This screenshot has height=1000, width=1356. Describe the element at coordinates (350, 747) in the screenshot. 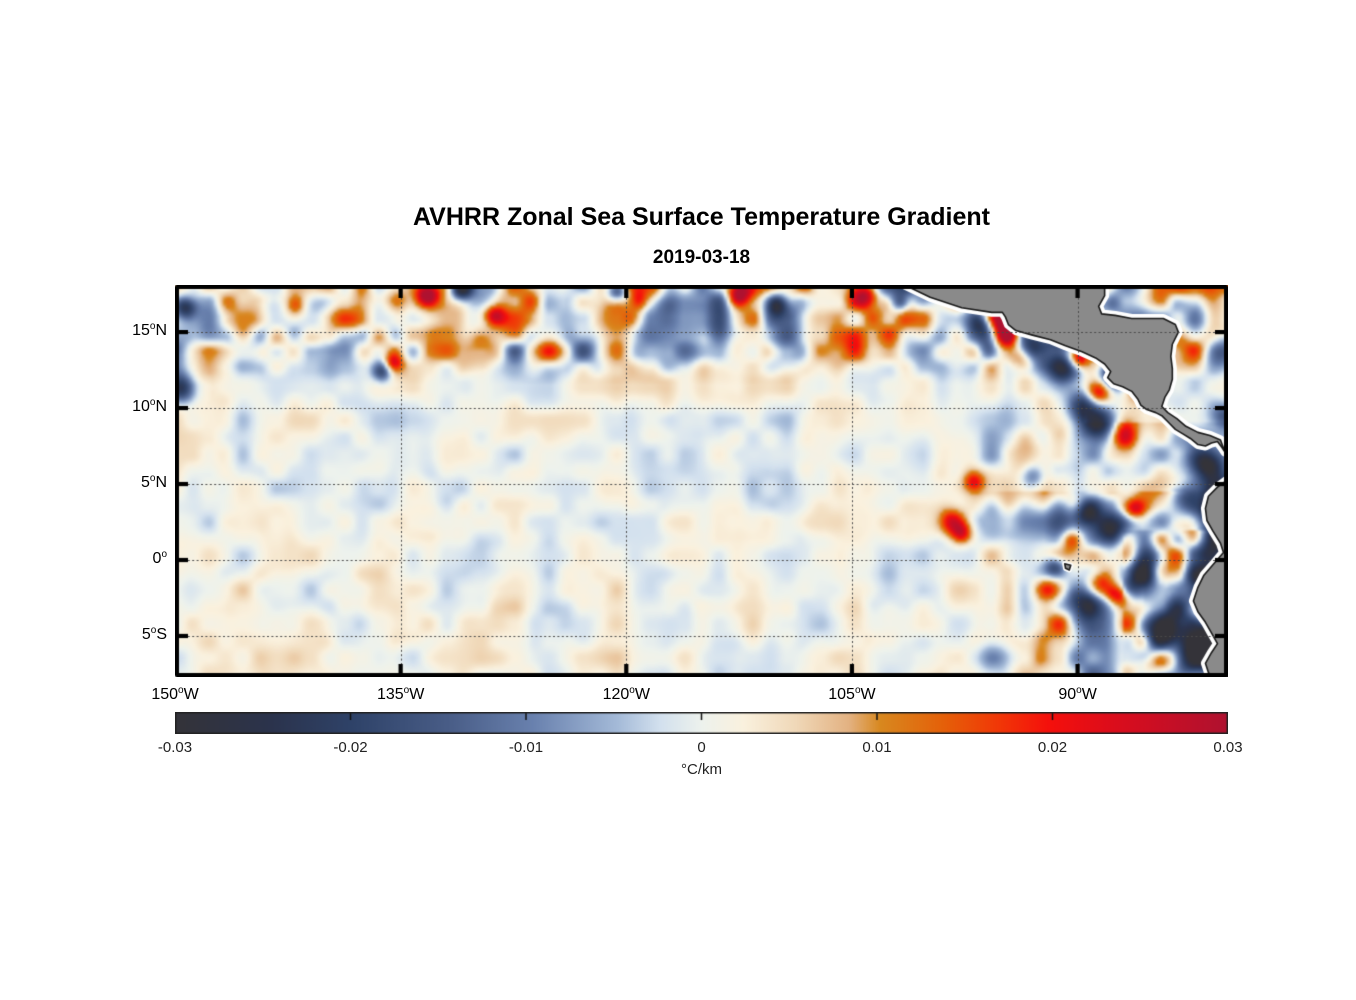

I see `colorbar-tick-label: -0.02` at that location.